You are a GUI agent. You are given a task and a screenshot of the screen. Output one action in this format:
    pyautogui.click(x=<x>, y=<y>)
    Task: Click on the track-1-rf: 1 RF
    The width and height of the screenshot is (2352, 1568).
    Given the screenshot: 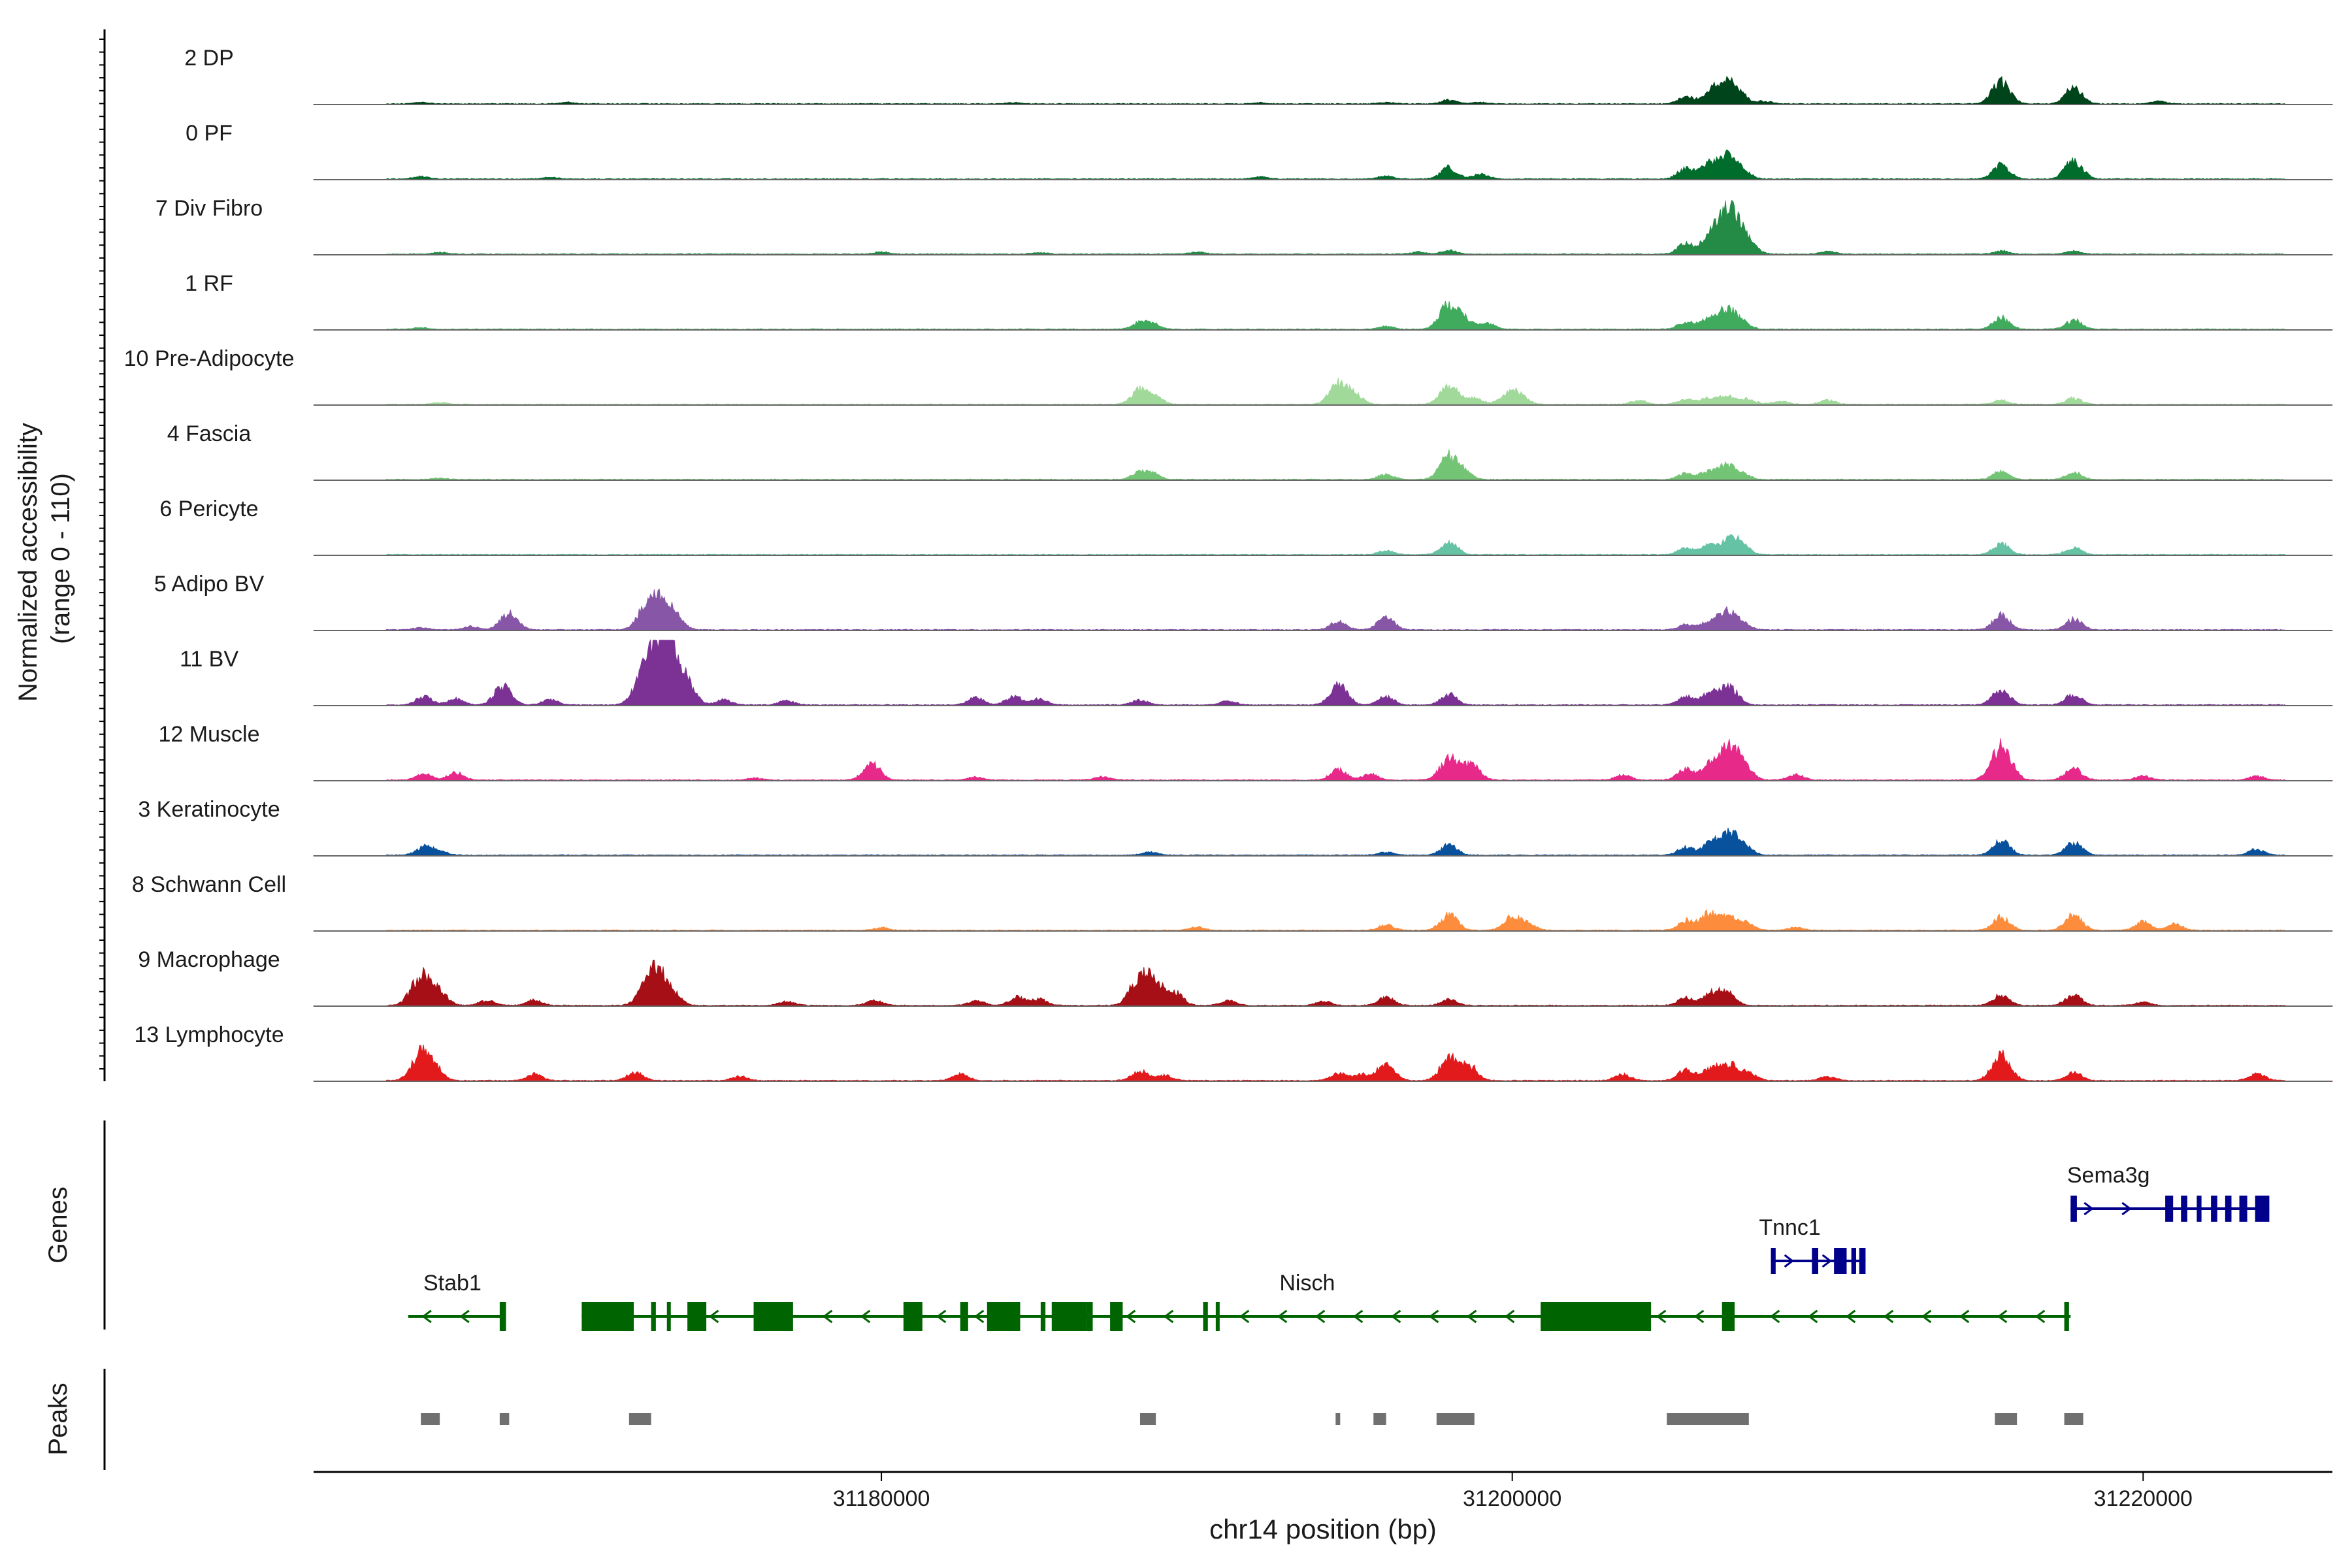 What is the action you would take?
    pyautogui.click(x=1259, y=301)
    